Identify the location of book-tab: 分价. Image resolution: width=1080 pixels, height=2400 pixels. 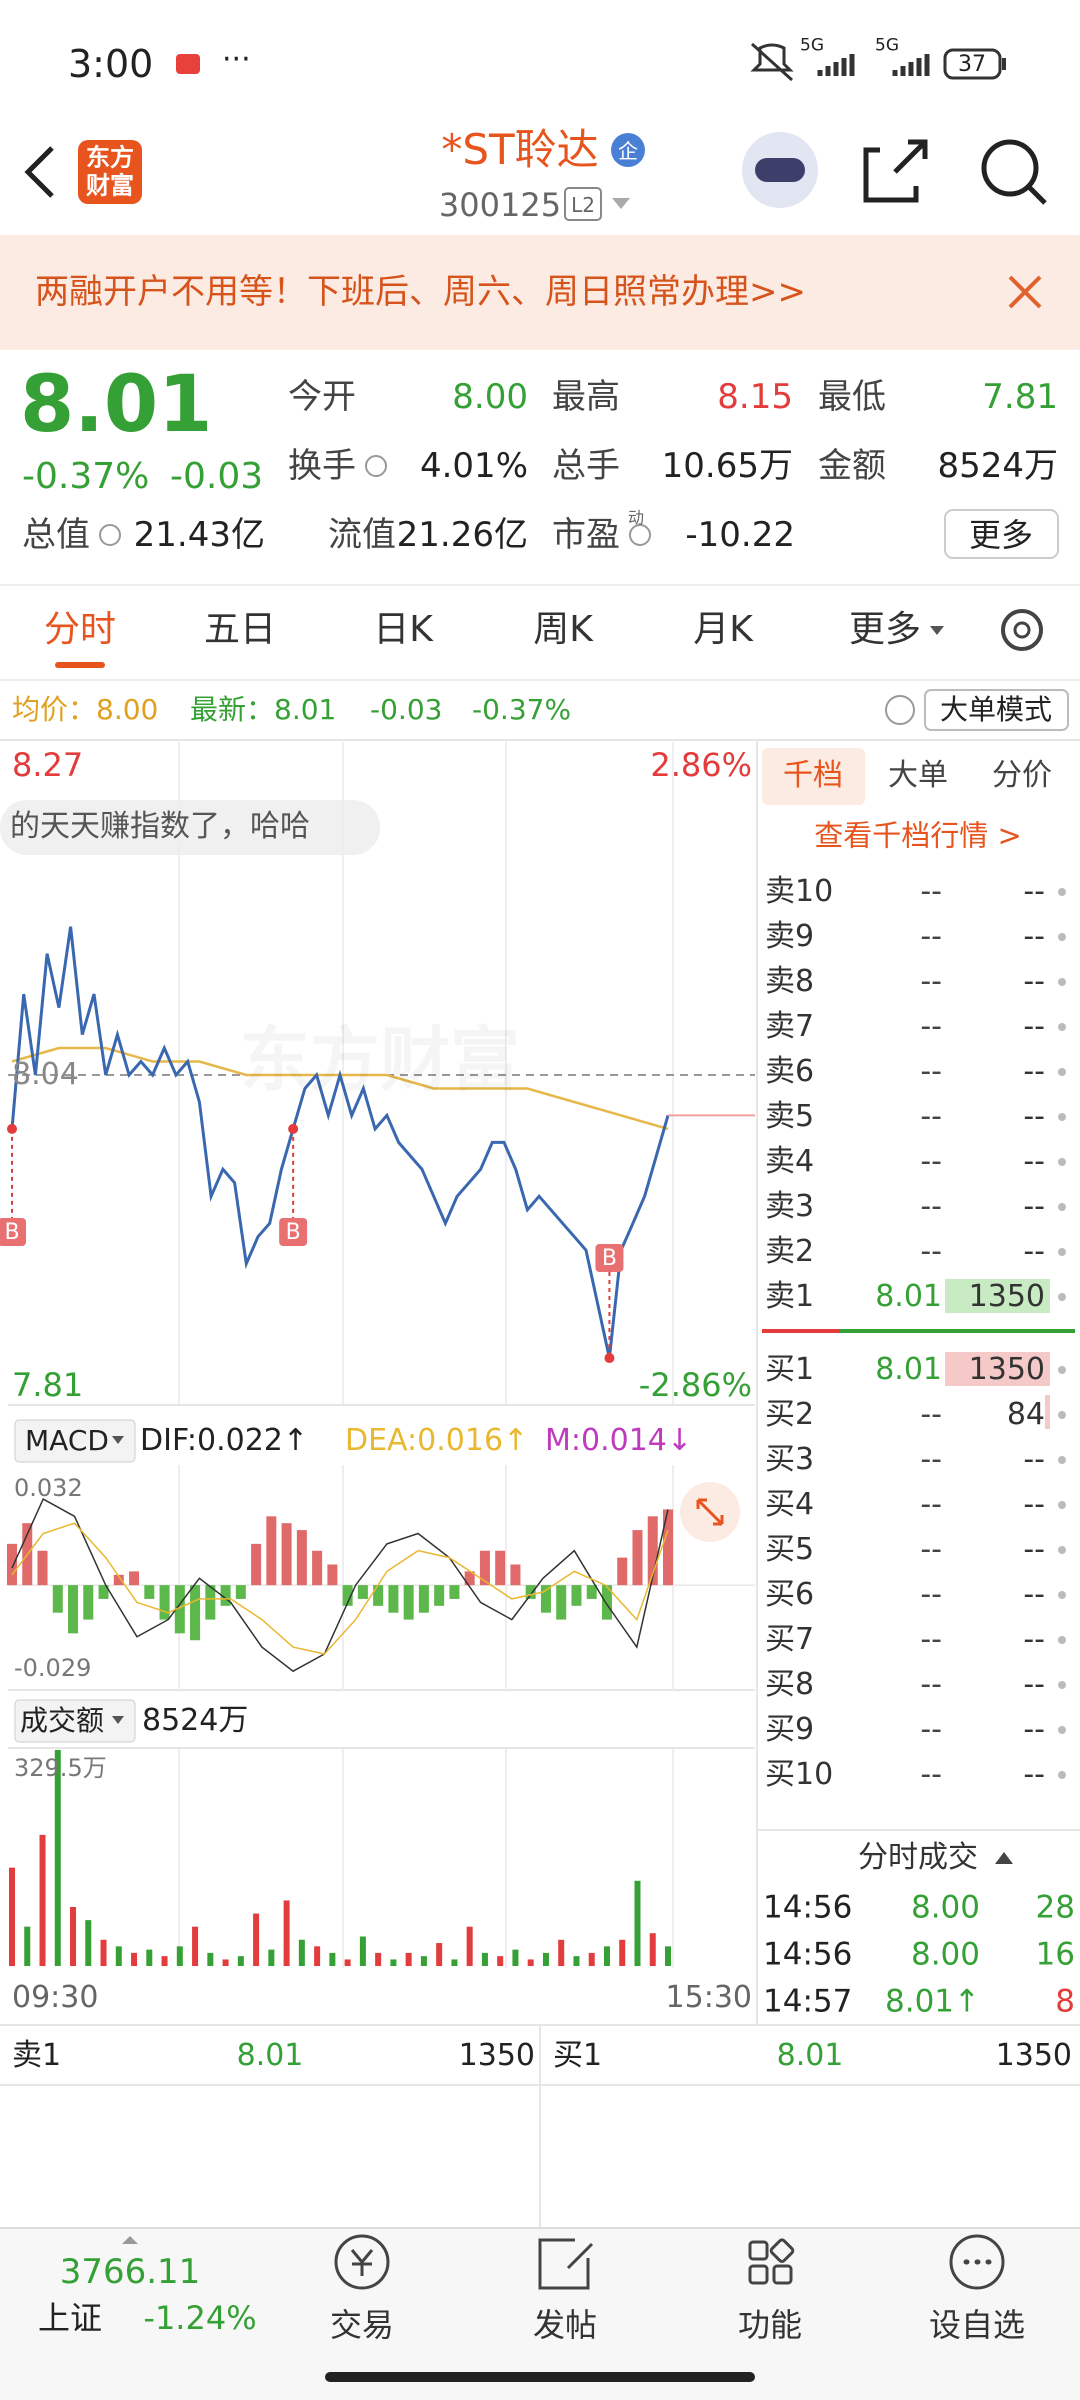
(1022, 775).